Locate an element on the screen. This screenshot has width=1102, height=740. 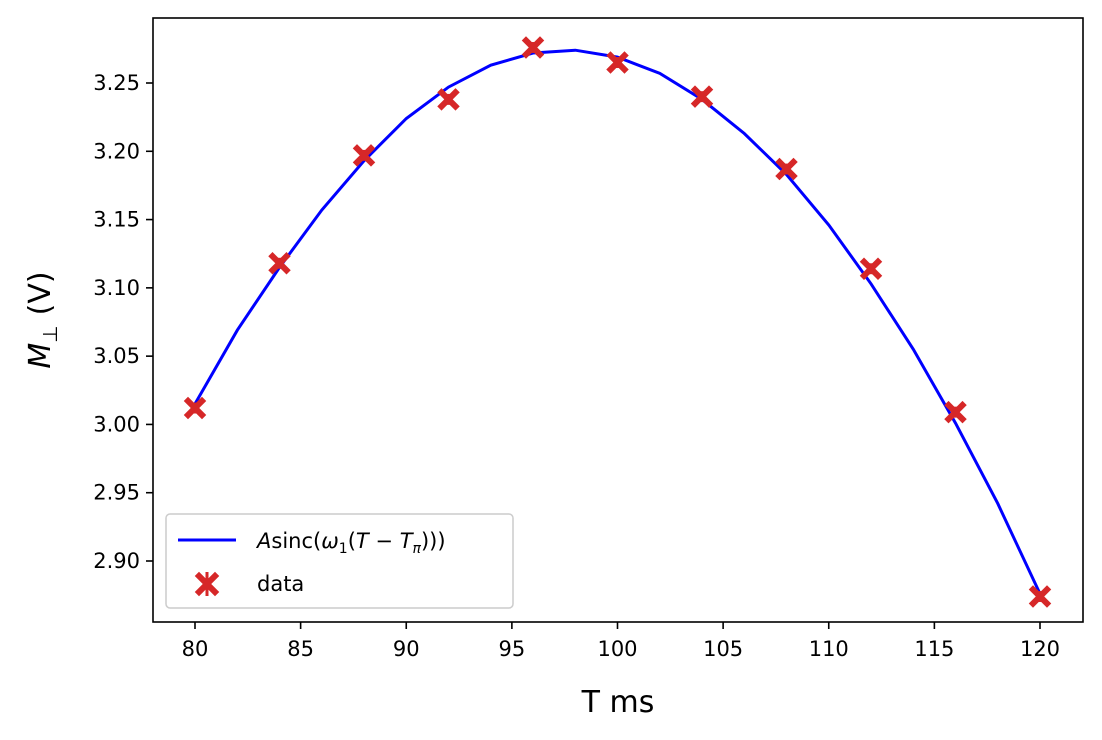
x-tick-label: 110 is located at coordinates (829, 649).